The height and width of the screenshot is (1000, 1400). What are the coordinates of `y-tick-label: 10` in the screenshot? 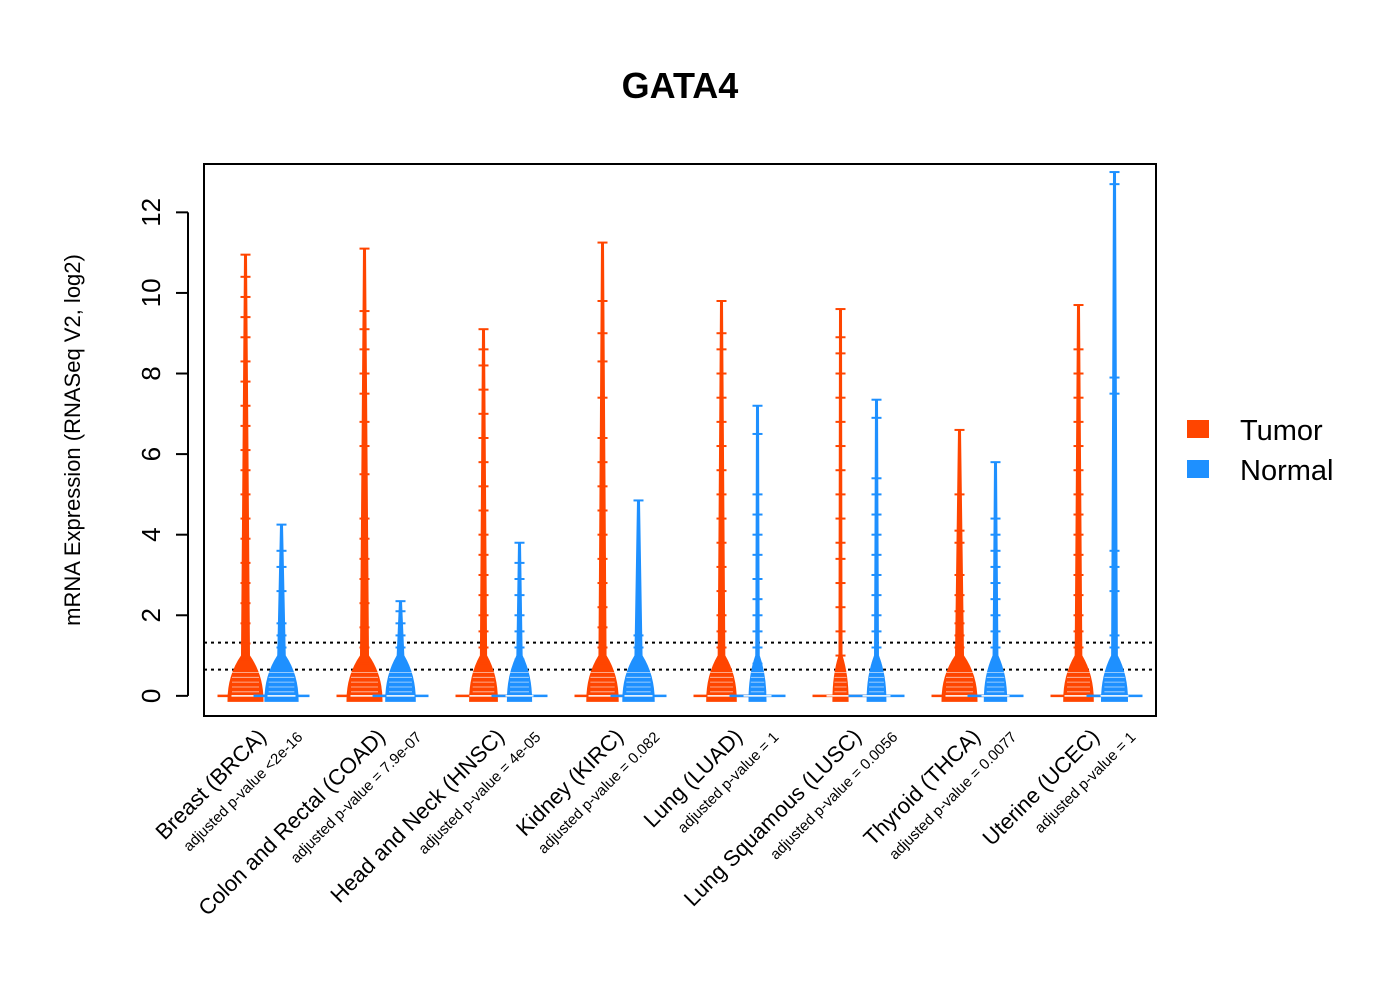 It's located at (151, 292).